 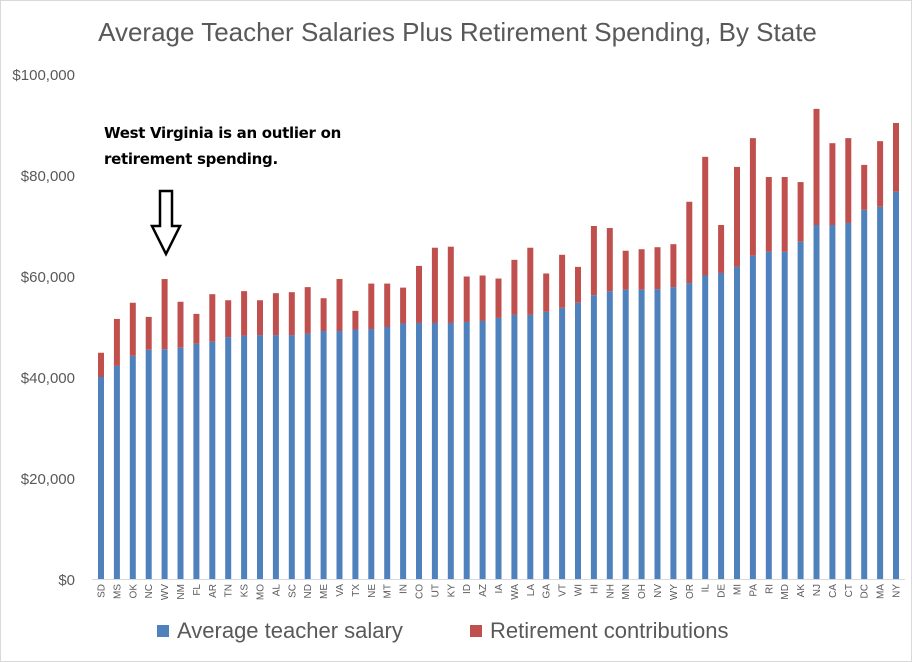 What do you see at coordinates (880, 392) in the screenshot?
I see `bar-salary-ma` at bounding box center [880, 392].